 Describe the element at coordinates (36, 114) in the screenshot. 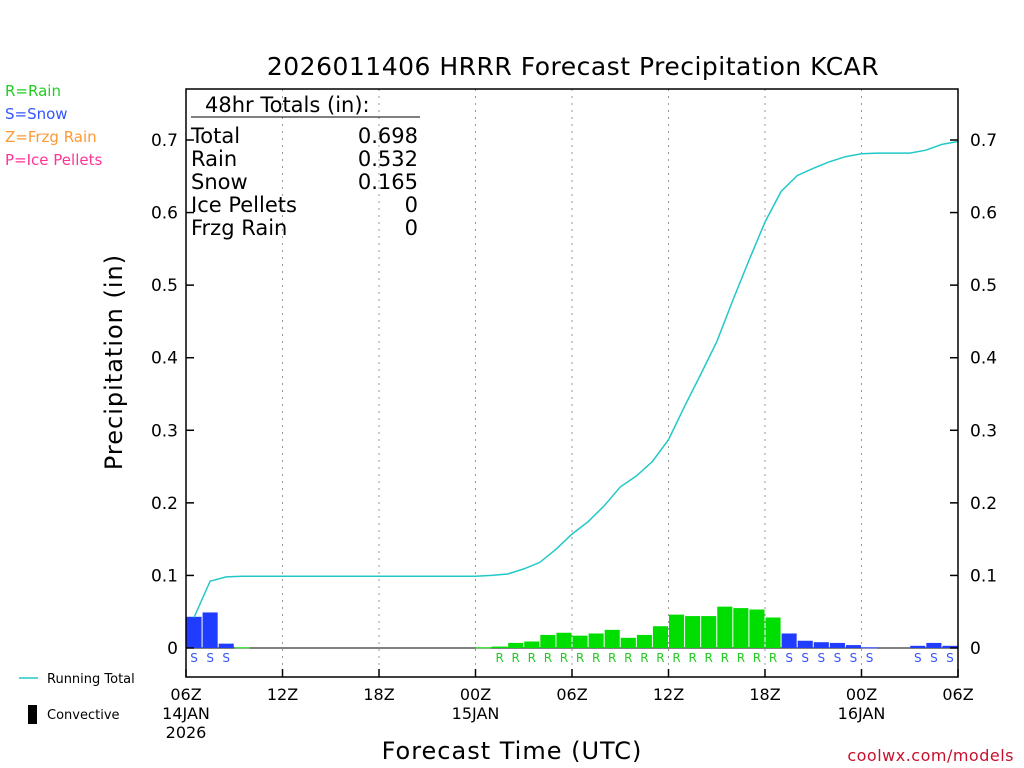

I see `ptype-legend-item: S=Snow` at that location.